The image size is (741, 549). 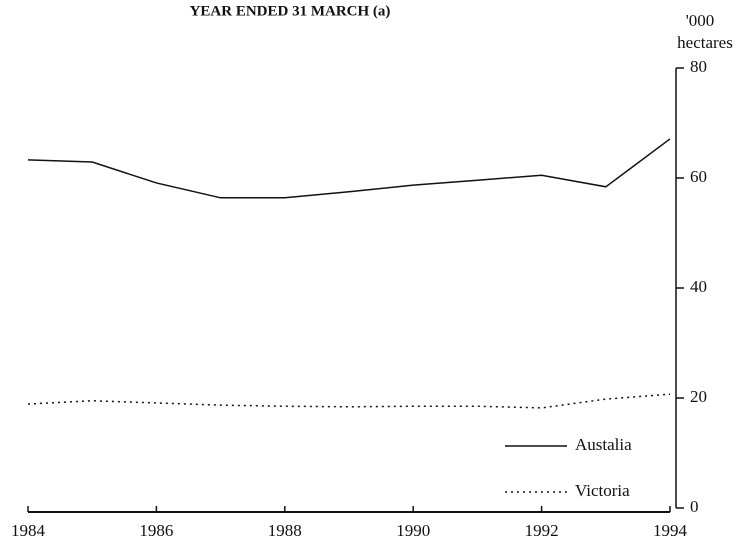 What do you see at coordinates (694, 506) in the screenshot?
I see `y-tick-label: 0` at bounding box center [694, 506].